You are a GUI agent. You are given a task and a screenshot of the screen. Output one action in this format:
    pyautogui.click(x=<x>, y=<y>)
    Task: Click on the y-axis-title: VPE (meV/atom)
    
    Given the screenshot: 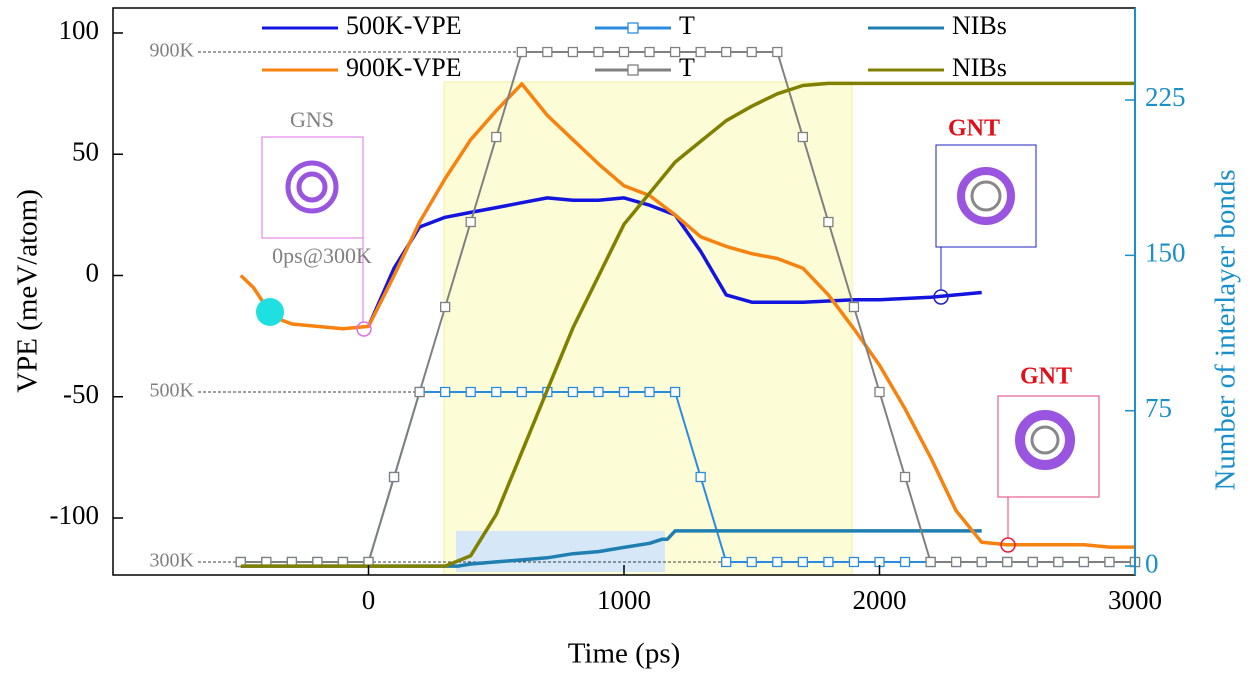 What is the action you would take?
    pyautogui.click(x=28, y=291)
    